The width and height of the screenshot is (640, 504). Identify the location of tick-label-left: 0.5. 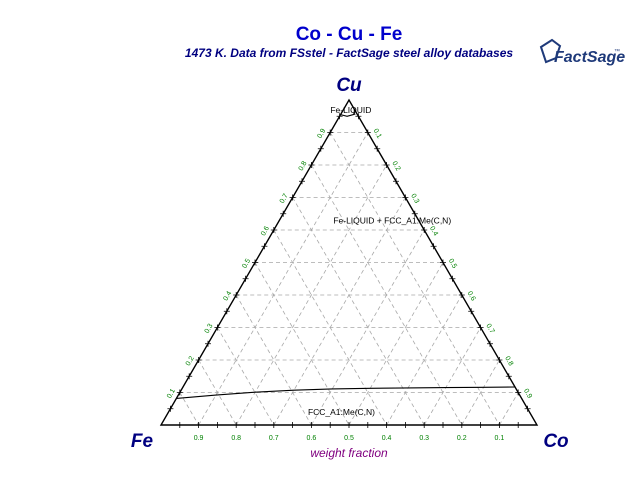
(246, 264).